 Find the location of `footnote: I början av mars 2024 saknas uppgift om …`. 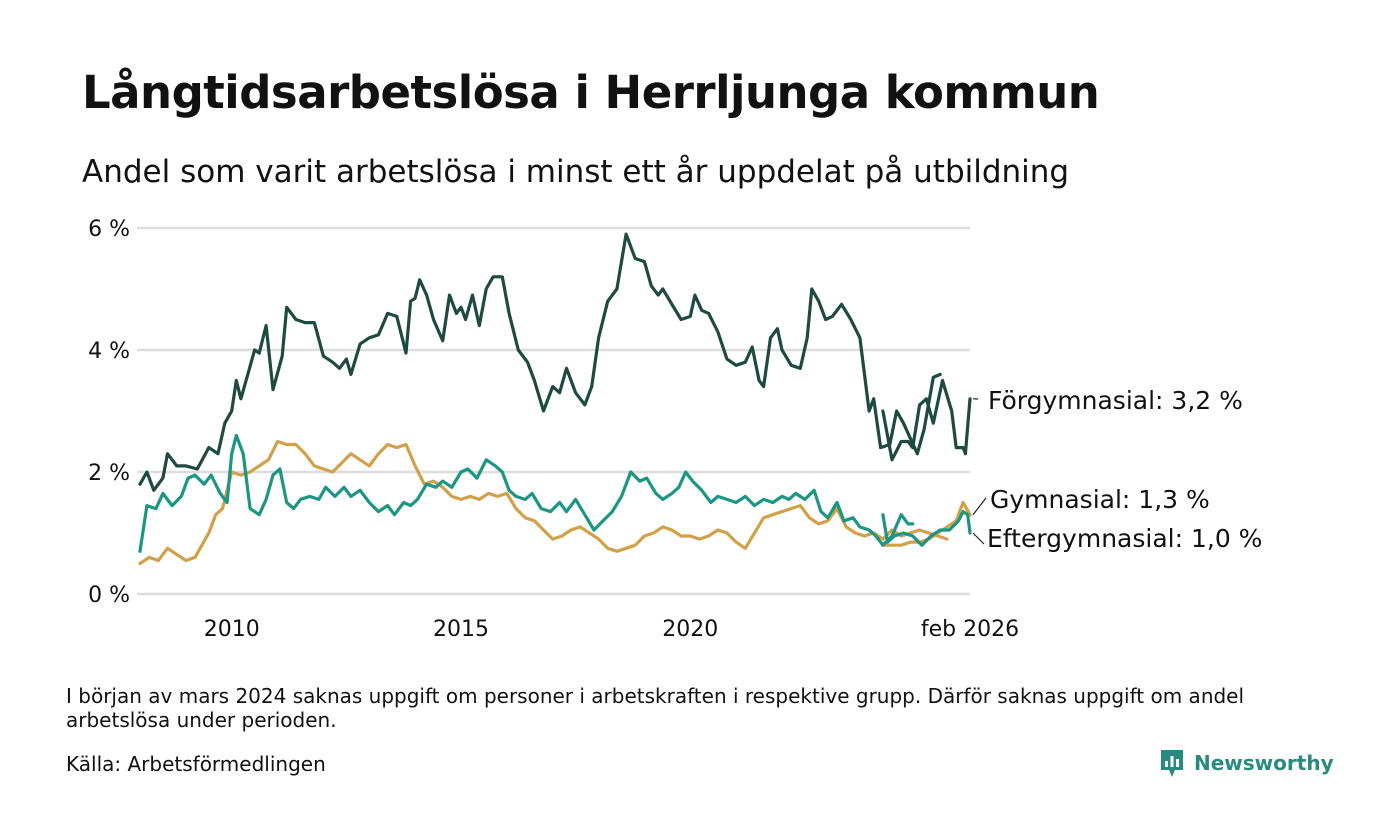

footnote: I början av mars 2024 saknas uppgift om … is located at coordinates (655, 708).